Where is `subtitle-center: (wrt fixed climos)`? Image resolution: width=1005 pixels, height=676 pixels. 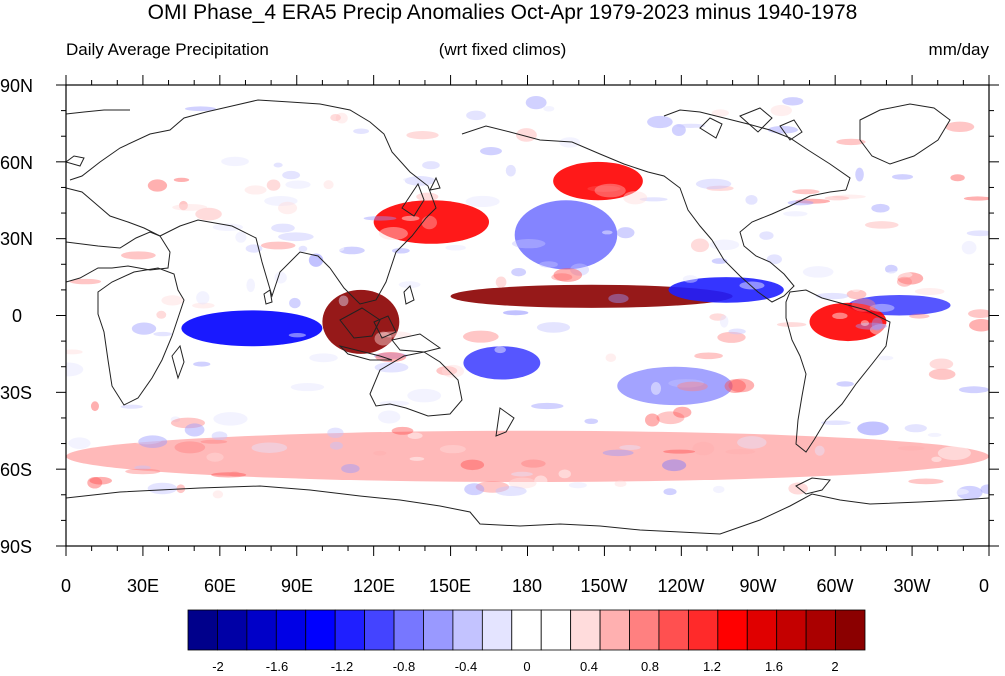 subtitle-center: (wrt fixed climos) is located at coordinates (502, 49).